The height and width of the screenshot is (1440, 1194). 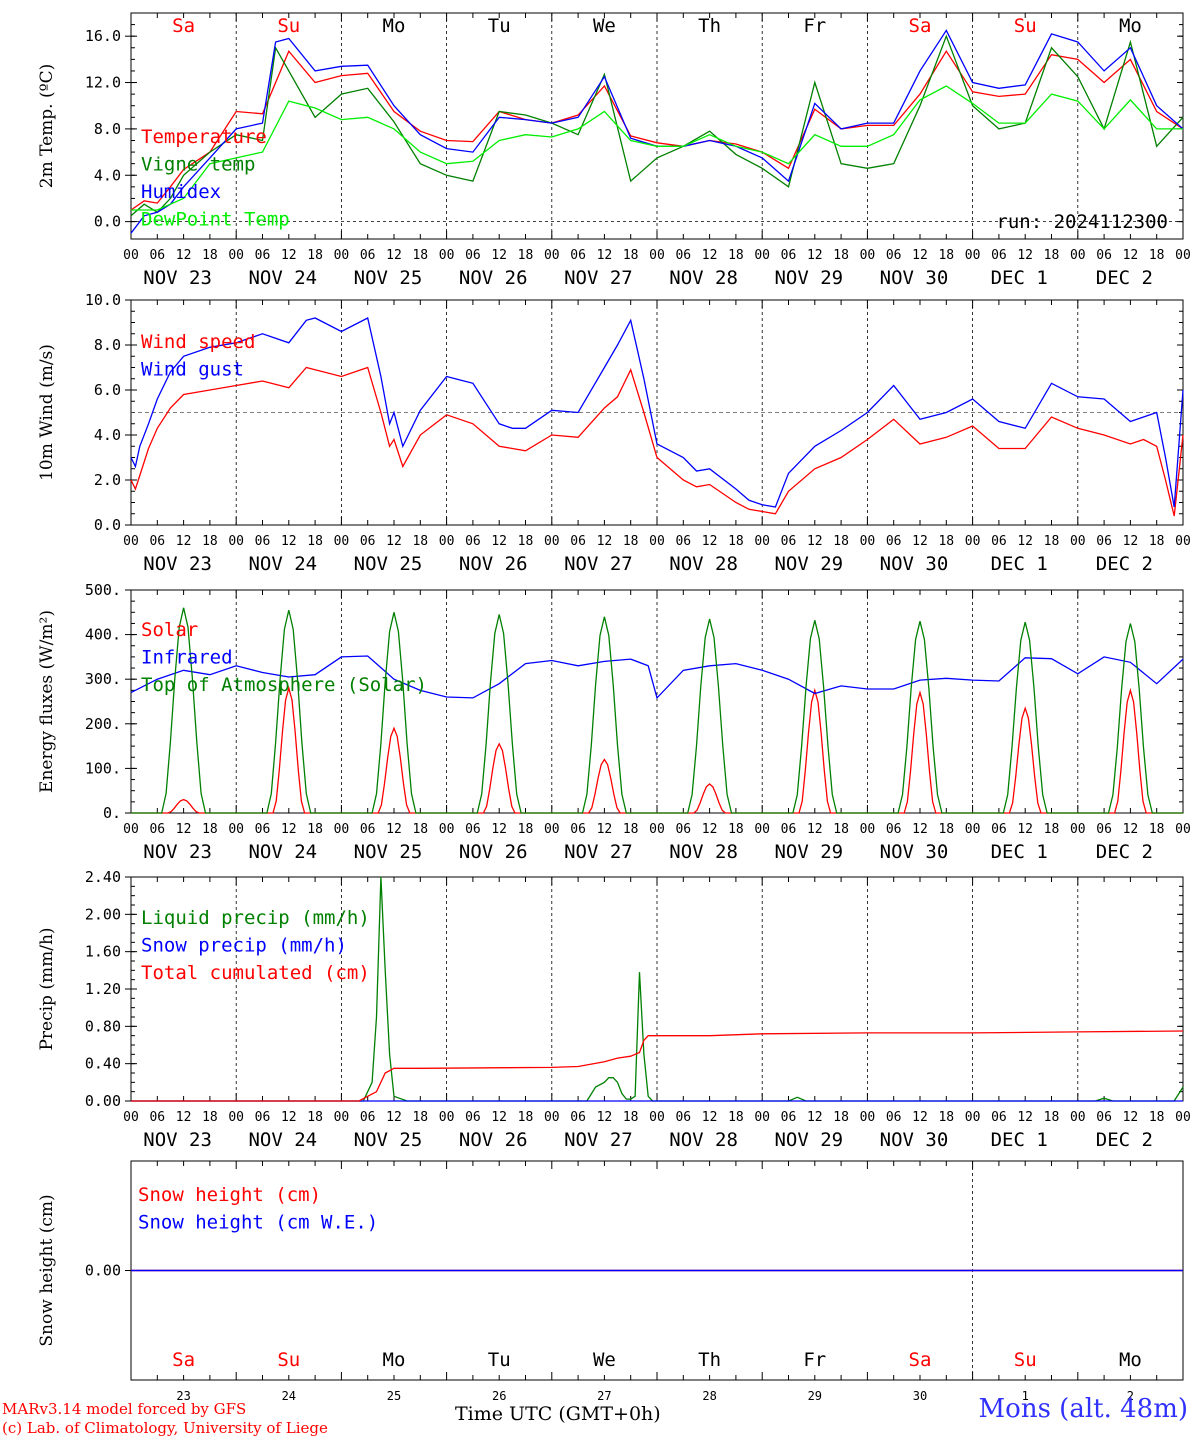 I want to click on y-tick-label: 2.00, so click(x=103, y=914).